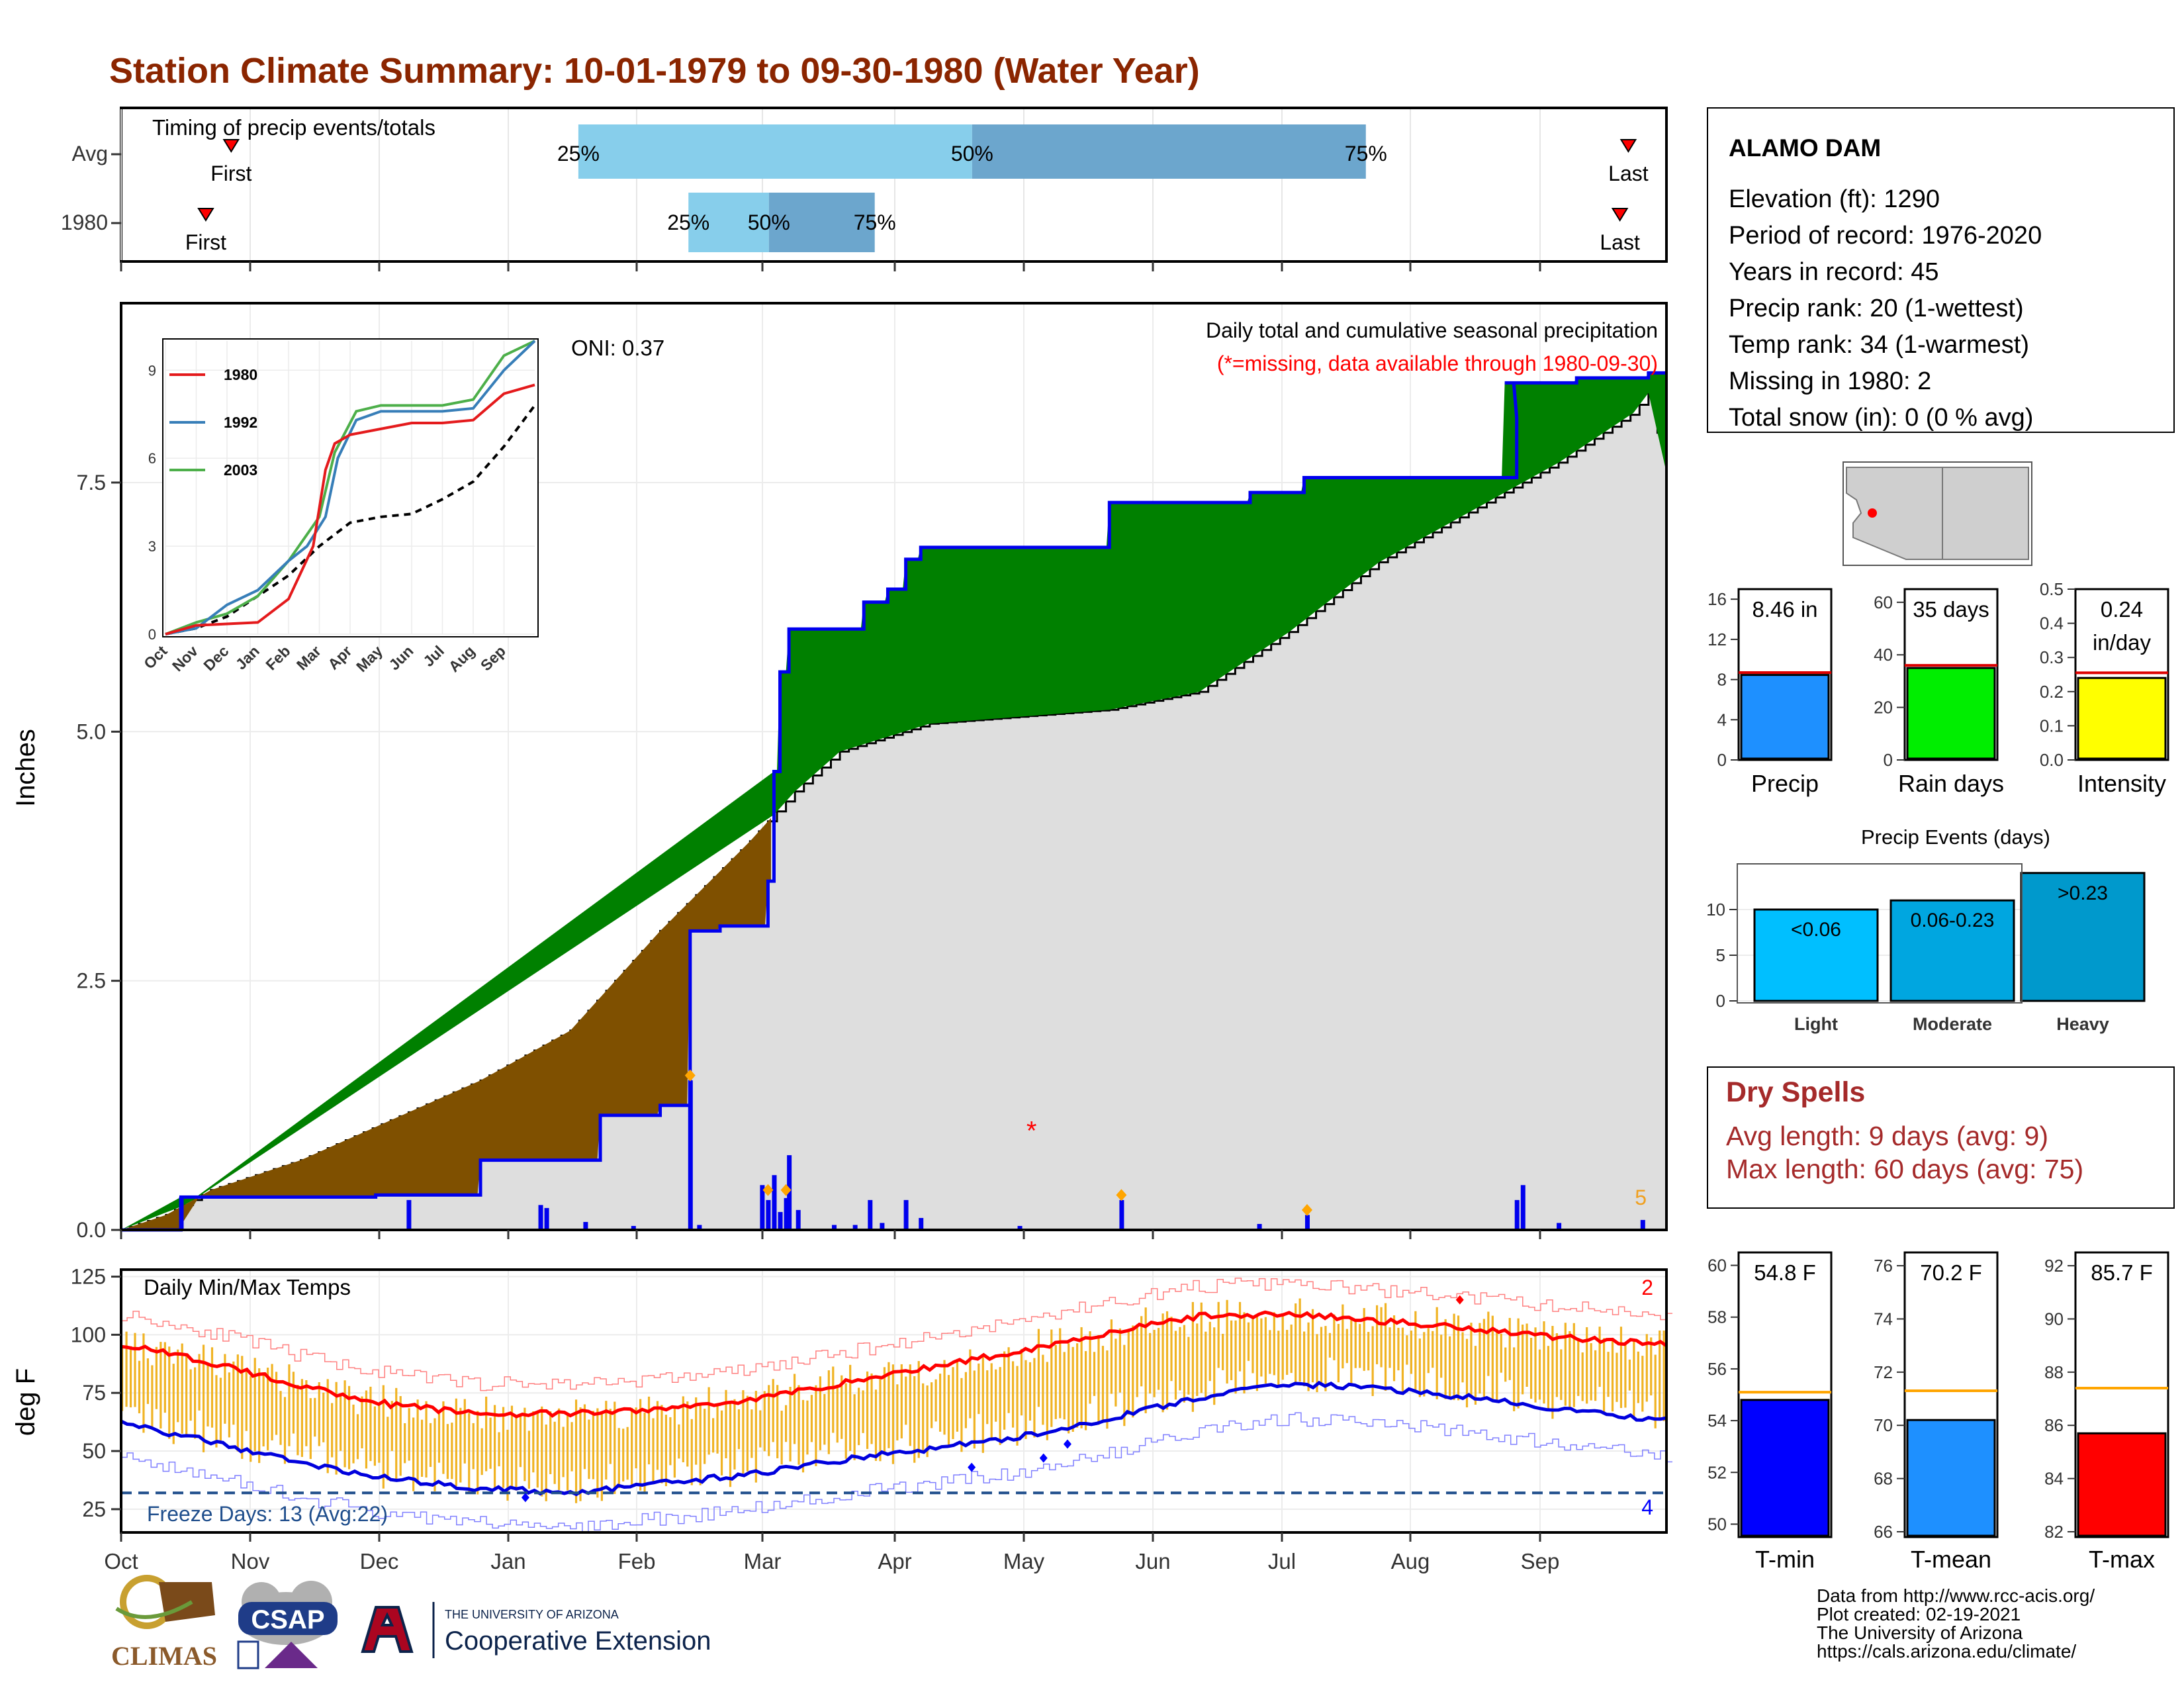  What do you see at coordinates (121, 1561) in the screenshot?
I see `month-label: Oct` at bounding box center [121, 1561].